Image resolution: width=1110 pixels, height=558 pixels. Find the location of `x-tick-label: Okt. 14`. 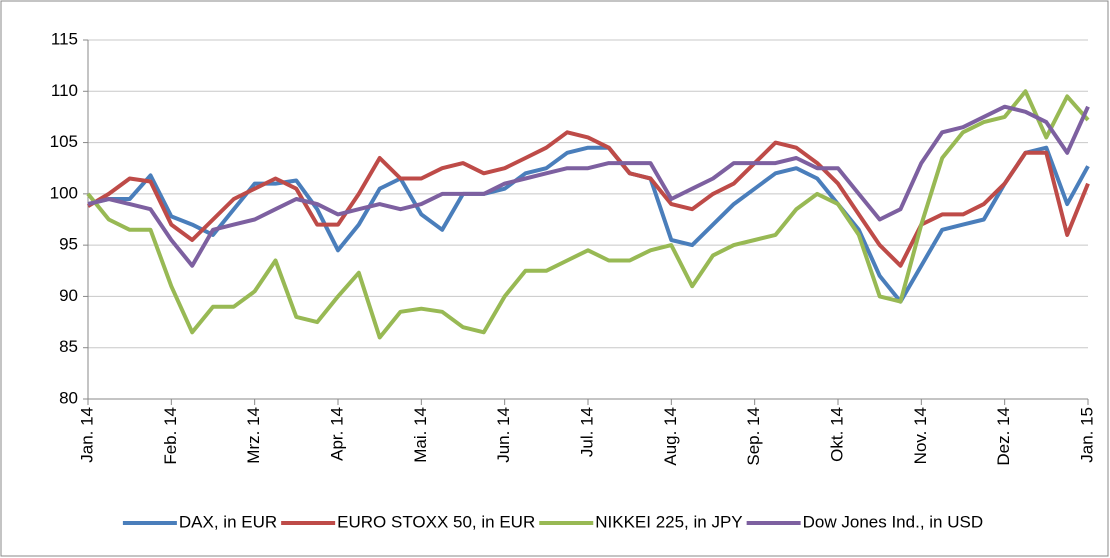

x-tick-label: Okt. 14 is located at coordinates (836, 434).